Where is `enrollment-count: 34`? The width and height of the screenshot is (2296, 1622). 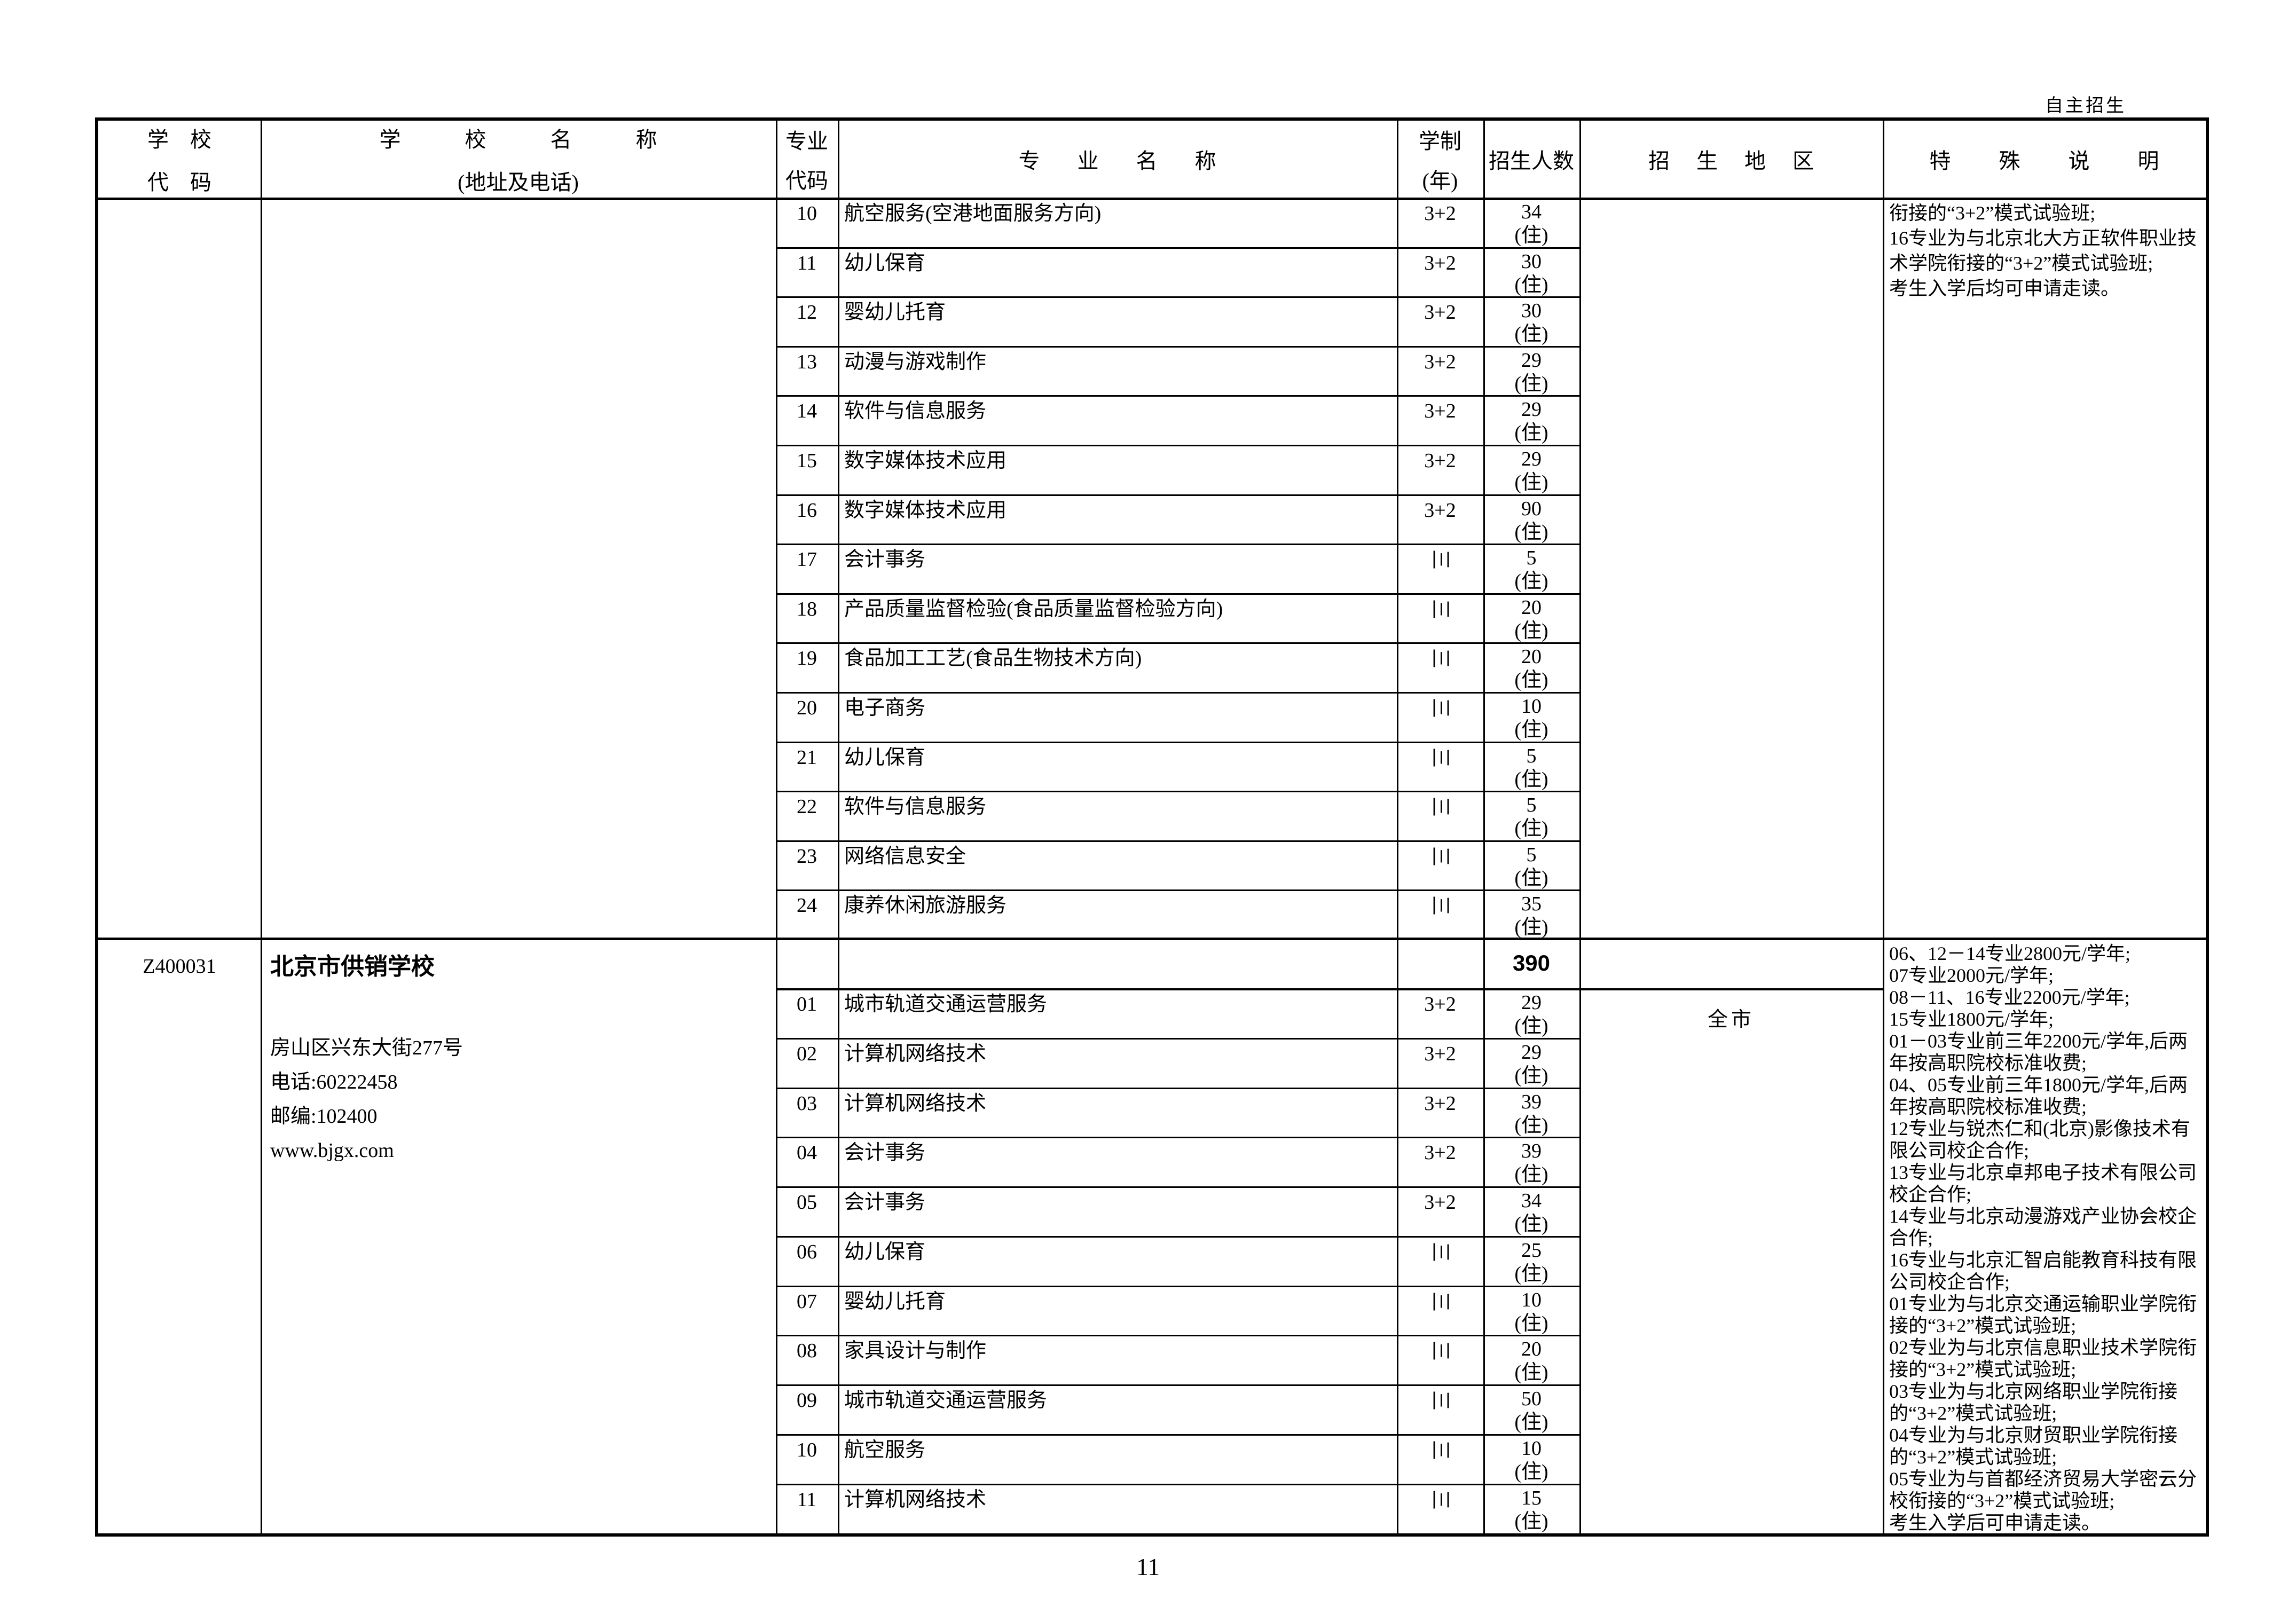 enrollment-count: 34 is located at coordinates (1531, 1201).